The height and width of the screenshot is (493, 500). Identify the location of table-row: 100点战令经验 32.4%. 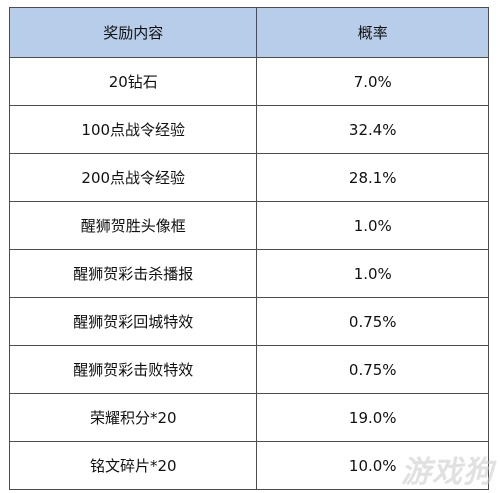
(249, 130).